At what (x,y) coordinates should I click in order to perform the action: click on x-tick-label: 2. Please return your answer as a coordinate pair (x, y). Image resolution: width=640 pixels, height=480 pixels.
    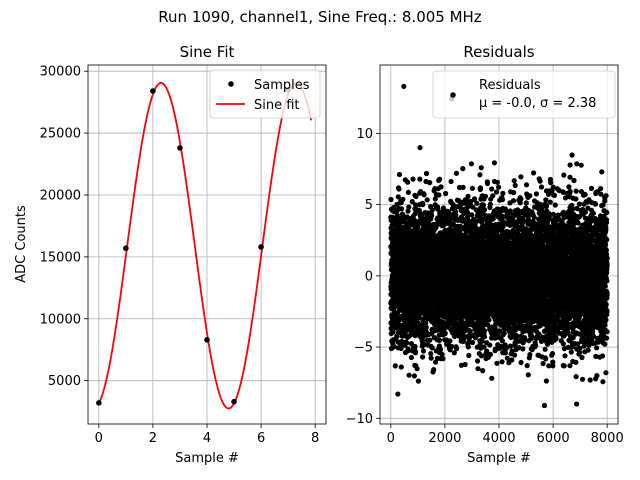
    Looking at the image, I should click on (153, 438).